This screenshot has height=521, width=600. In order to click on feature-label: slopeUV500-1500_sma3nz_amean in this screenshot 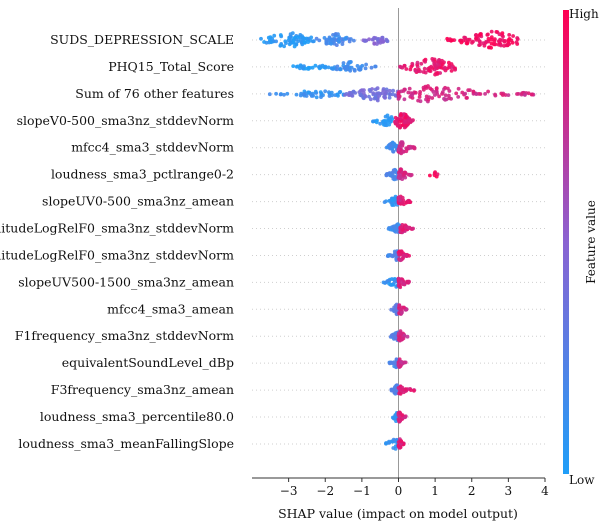, I will do `click(126, 281)`.